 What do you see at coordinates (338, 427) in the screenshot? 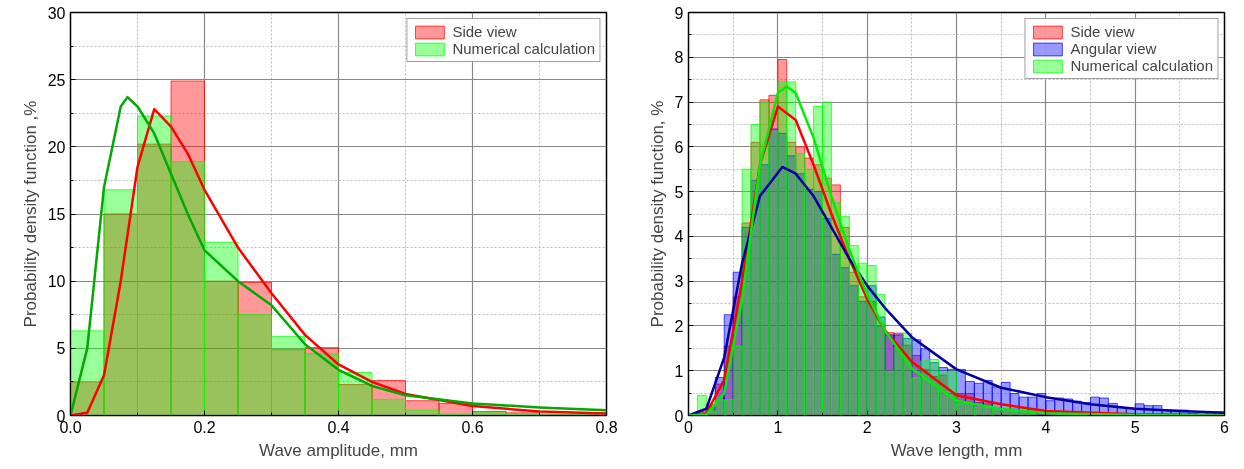
I see `x-tick-label: 0.4` at bounding box center [338, 427].